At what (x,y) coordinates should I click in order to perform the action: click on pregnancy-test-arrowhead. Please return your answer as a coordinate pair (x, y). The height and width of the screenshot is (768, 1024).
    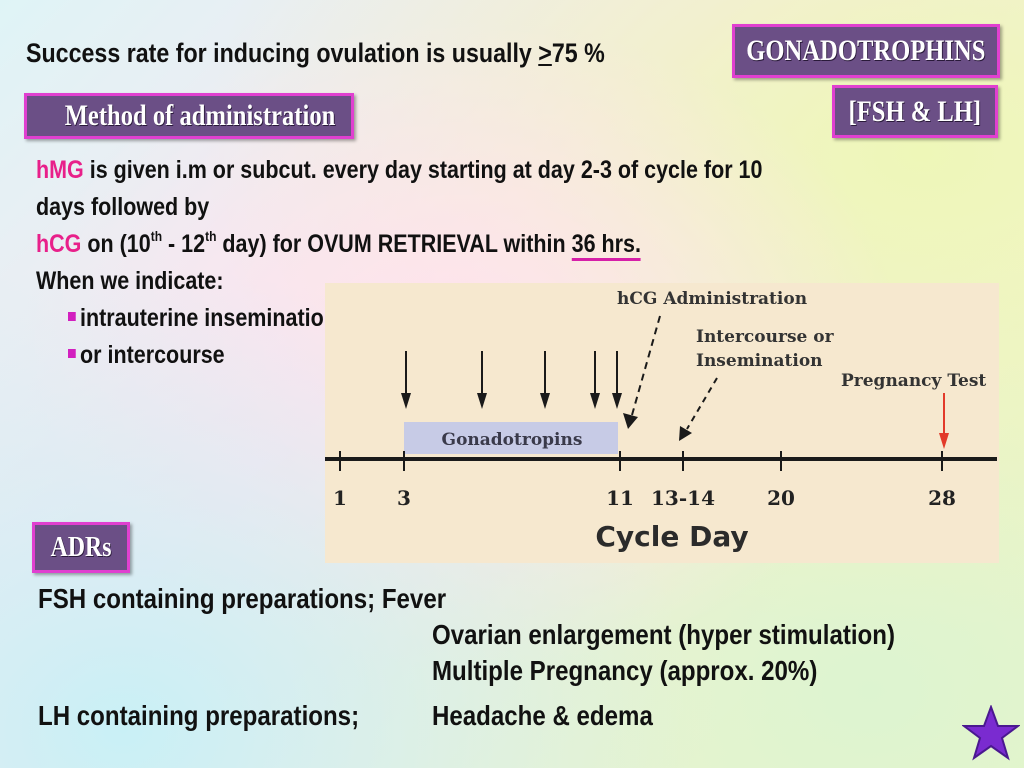
    Looking at the image, I should click on (944, 441).